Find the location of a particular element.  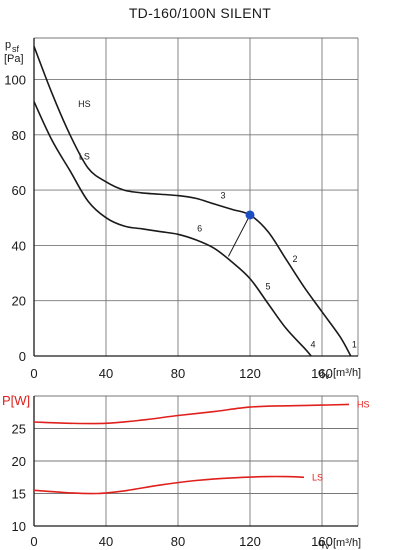

y-axis-unit: [Pa] is located at coordinates (14, 59).